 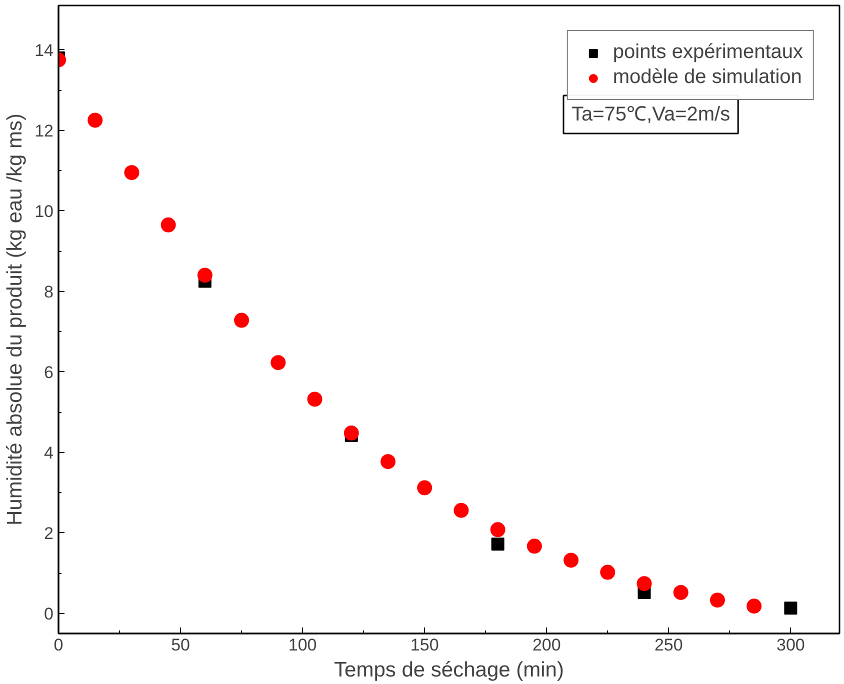 I want to click on x-tick-label: 300, so click(x=790, y=645).